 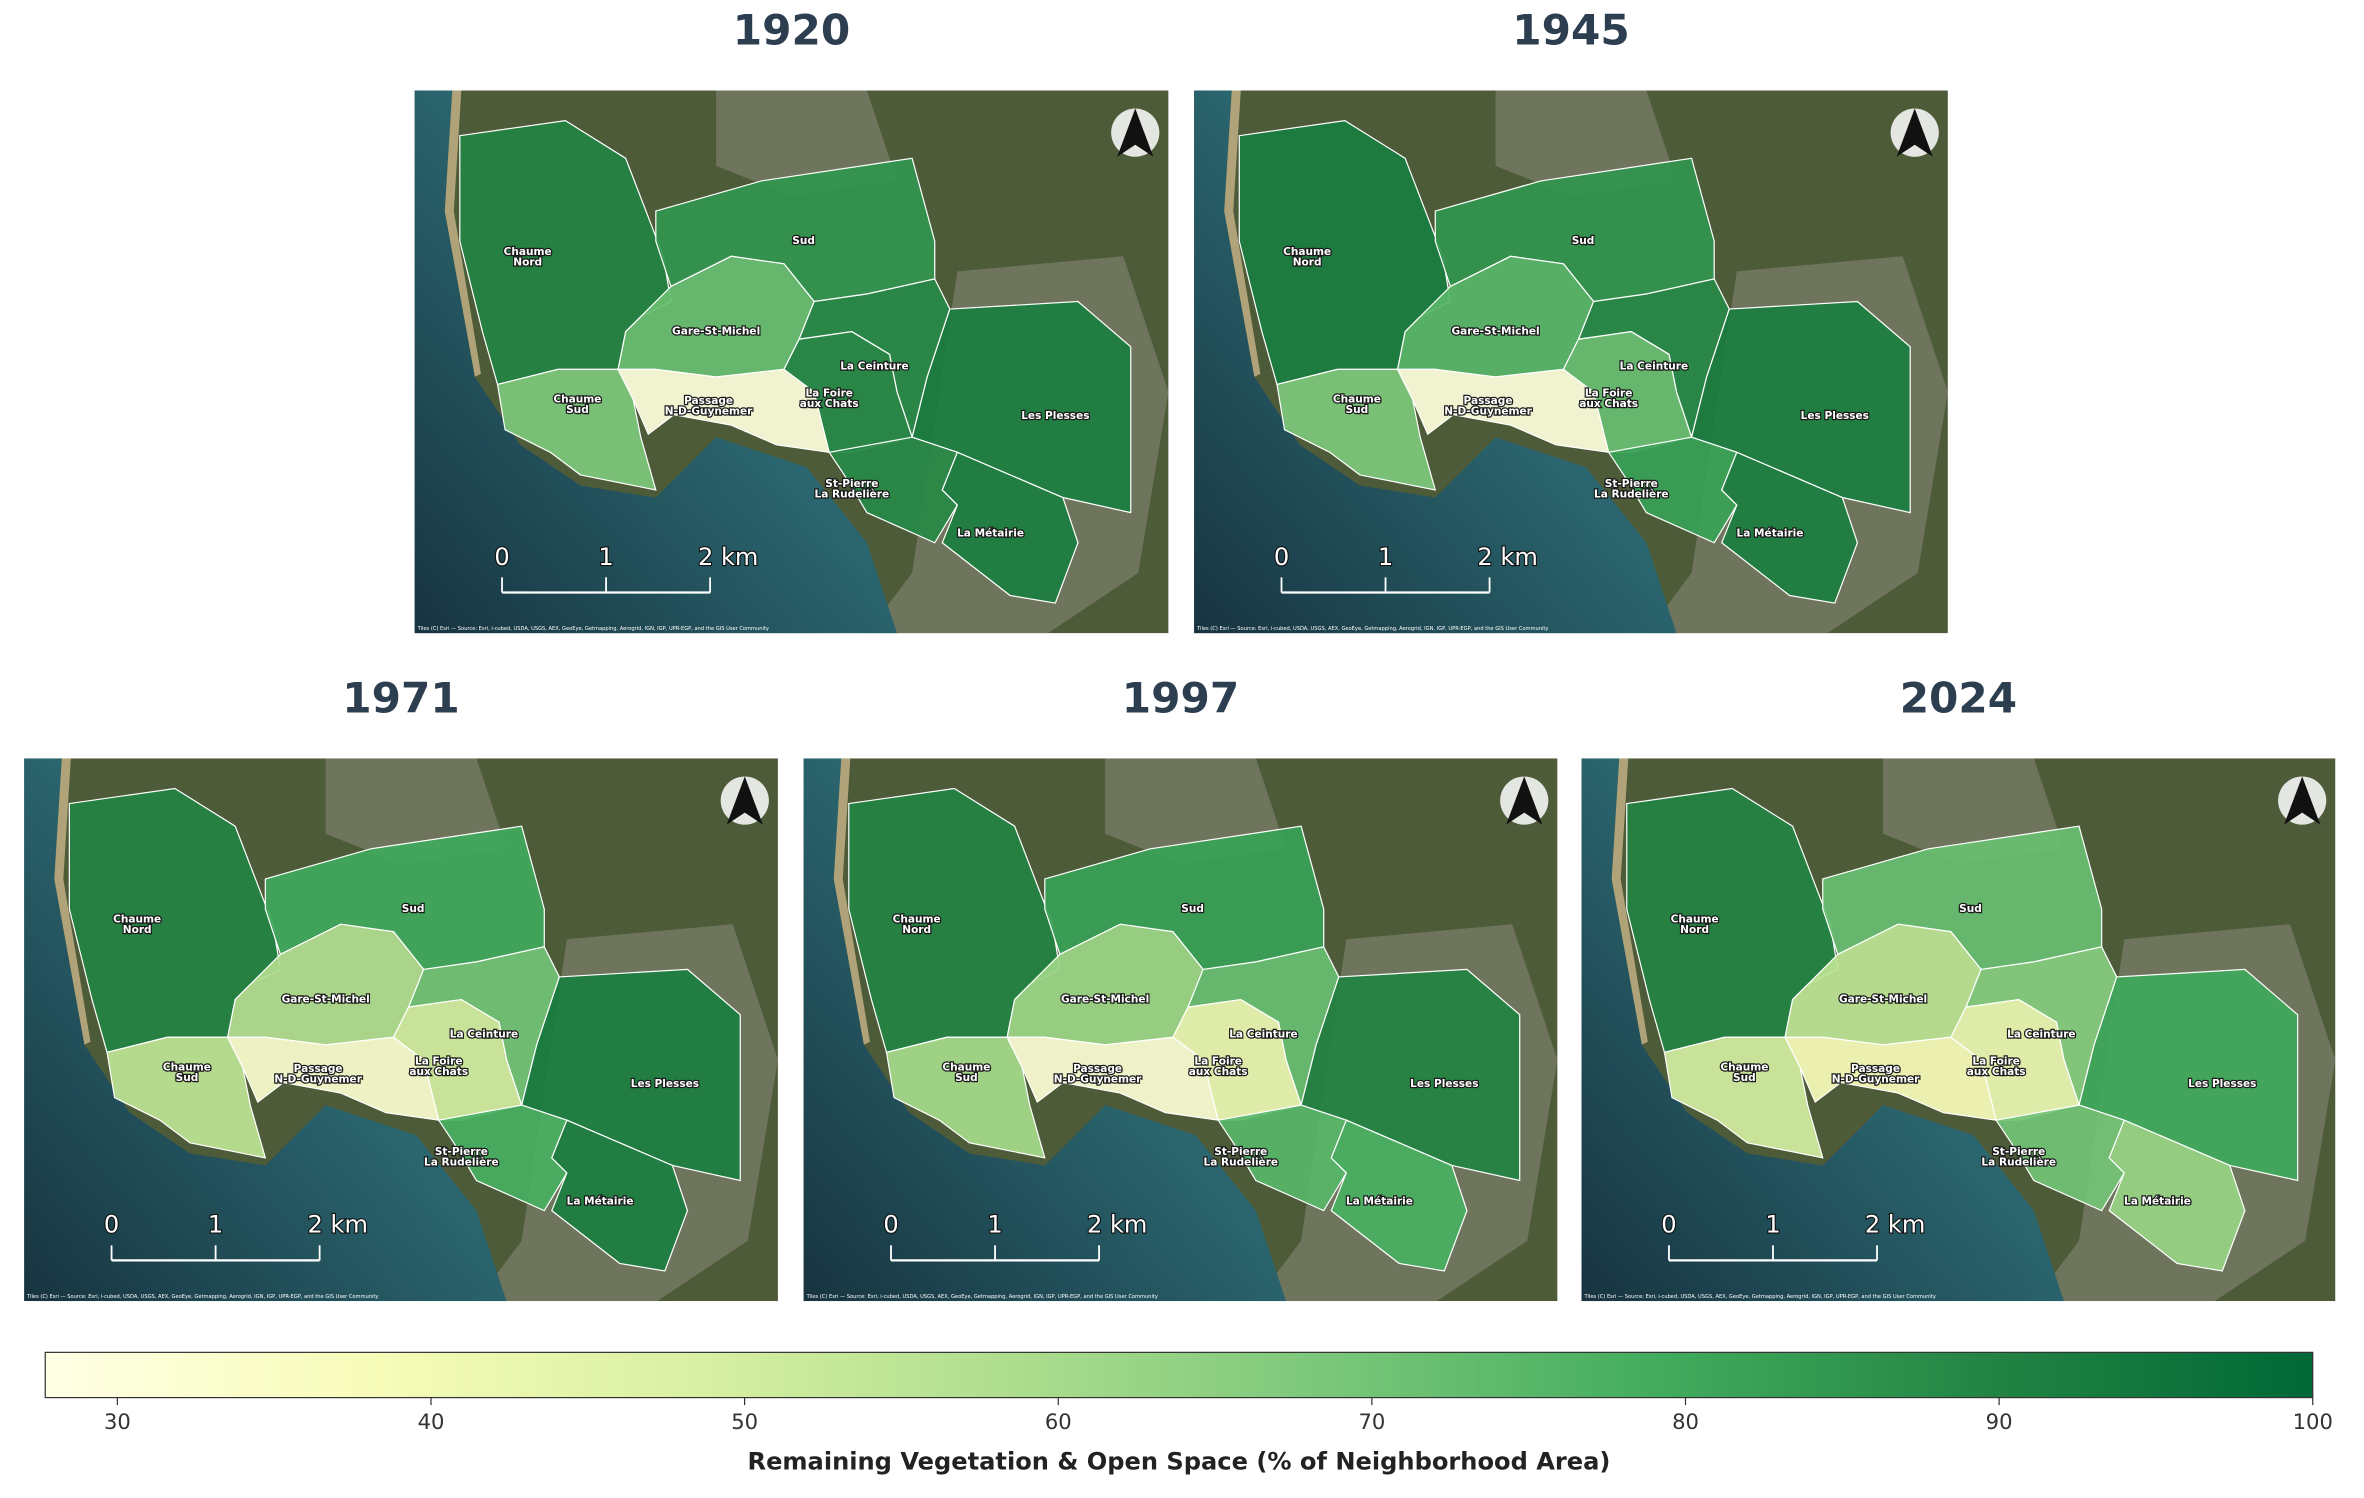 I want to click on colorbar-tick-label: 50, so click(x=744, y=1421).